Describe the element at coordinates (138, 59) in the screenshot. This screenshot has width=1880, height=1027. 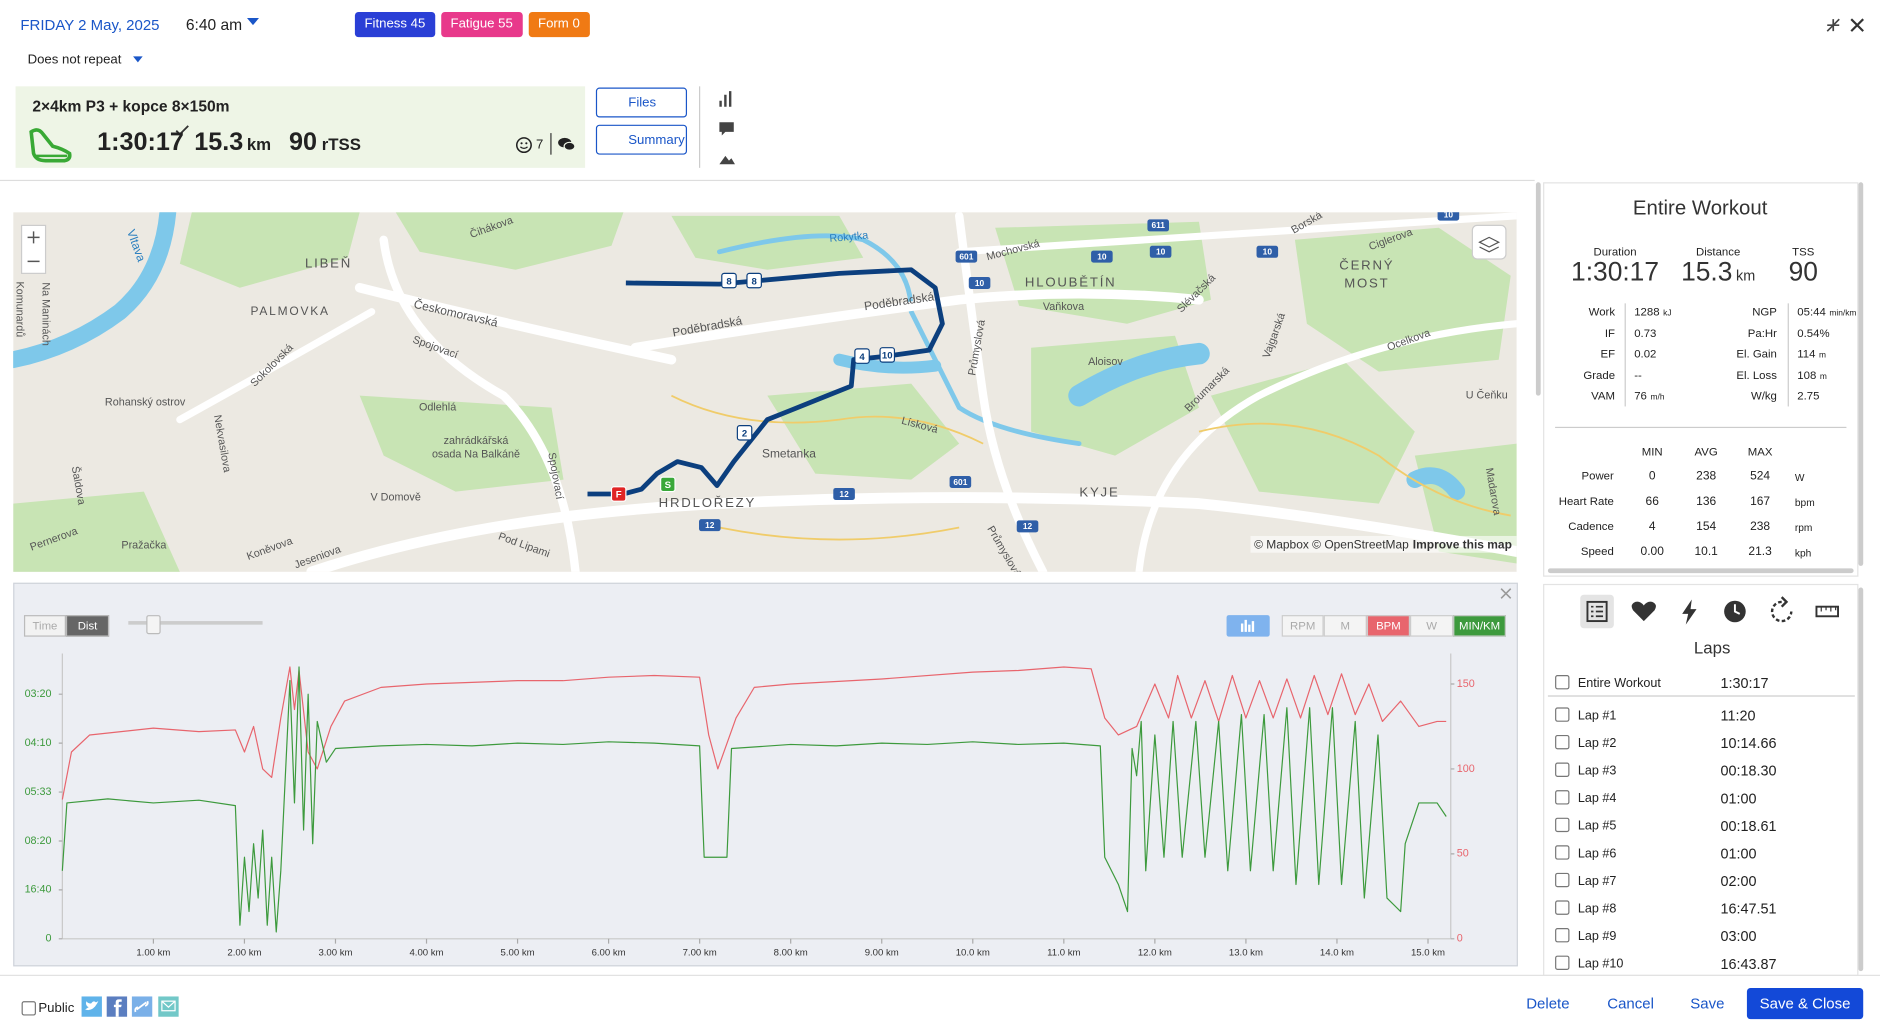
I see `repeat-caret` at that location.